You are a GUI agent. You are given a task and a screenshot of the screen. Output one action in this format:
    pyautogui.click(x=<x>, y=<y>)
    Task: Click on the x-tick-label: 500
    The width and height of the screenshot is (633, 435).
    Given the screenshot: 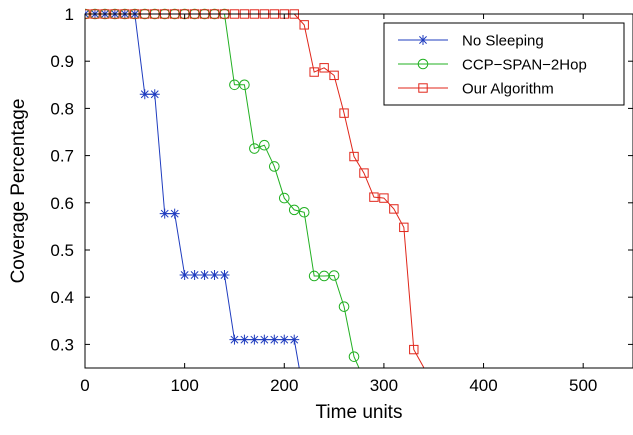 What is the action you would take?
    pyautogui.click(x=583, y=385)
    